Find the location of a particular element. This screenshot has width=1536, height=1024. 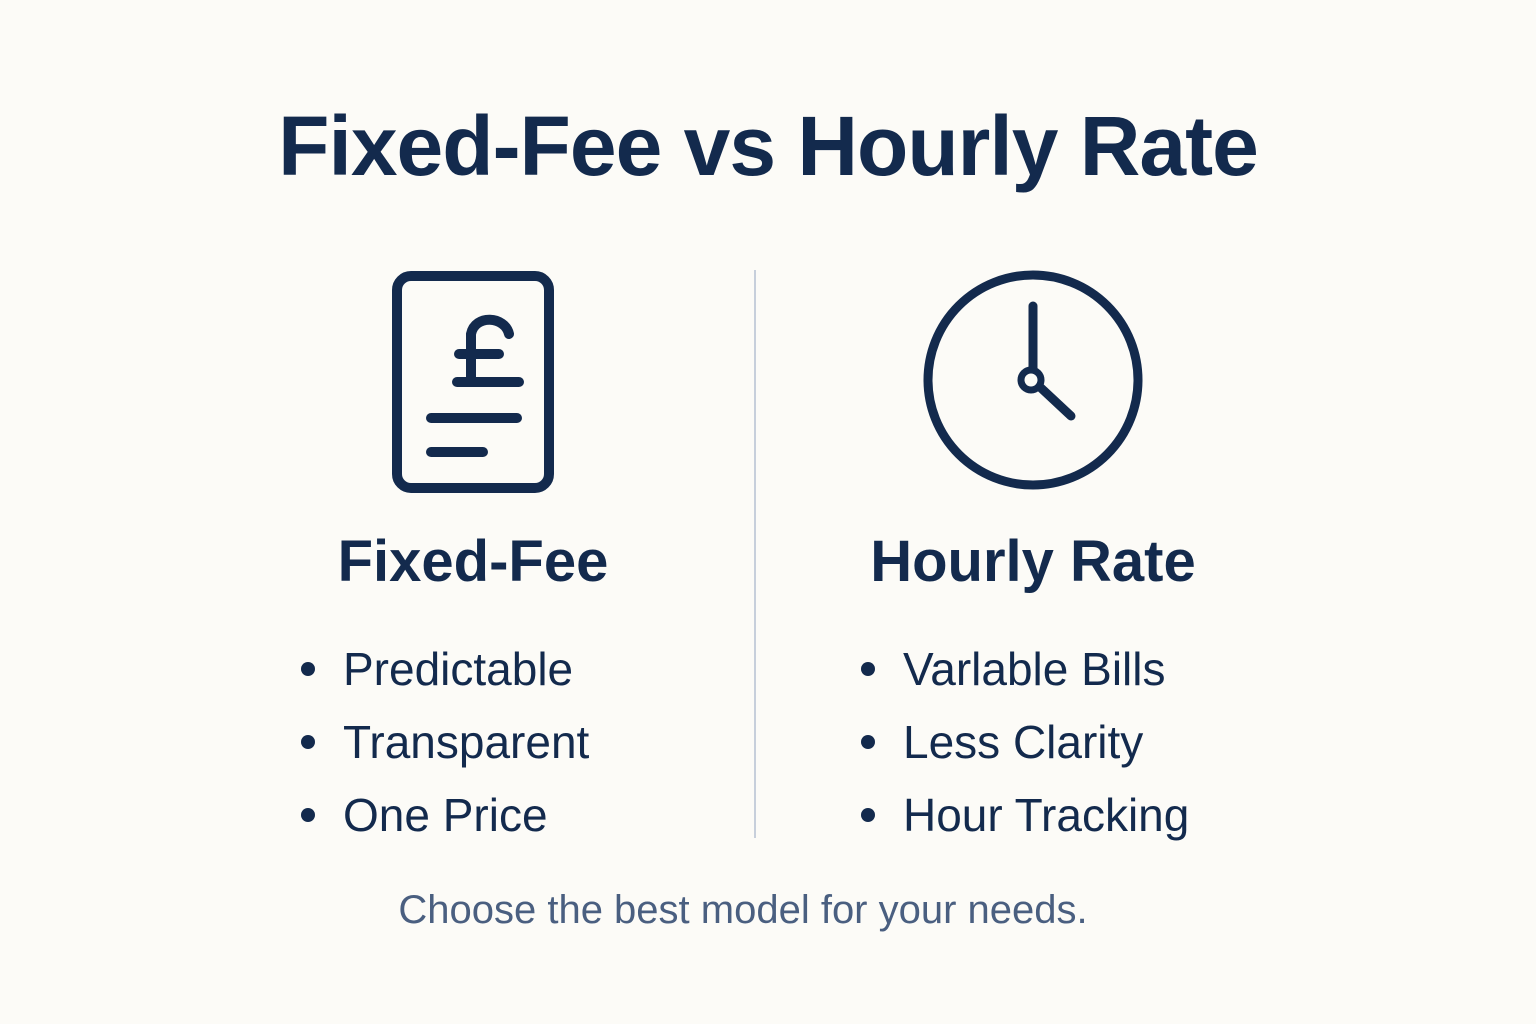

list-item: Transparent is located at coordinates (445, 741).